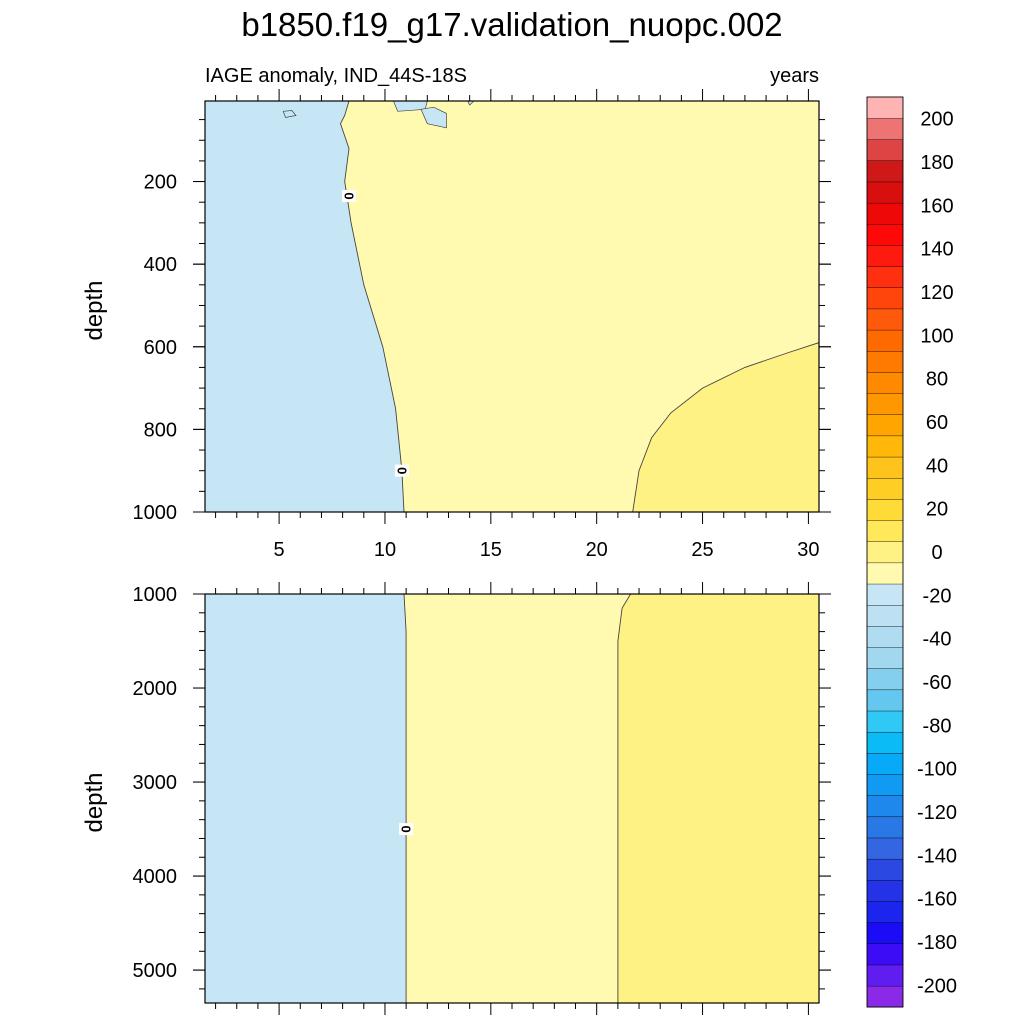 This screenshot has height=1024, width=1024. I want to click on colorbar-frame, so click(885, 552).